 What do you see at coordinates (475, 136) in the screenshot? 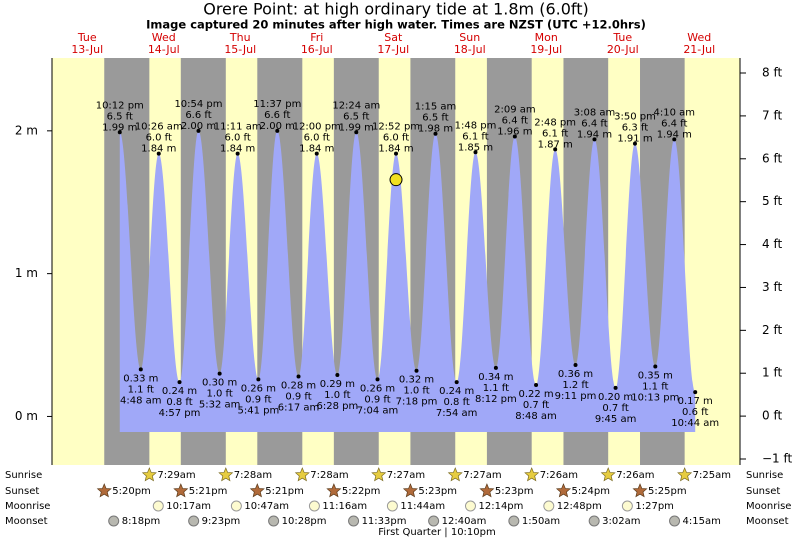
I see `extreme-height-ft: 6.1 ft` at bounding box center [475, 136].